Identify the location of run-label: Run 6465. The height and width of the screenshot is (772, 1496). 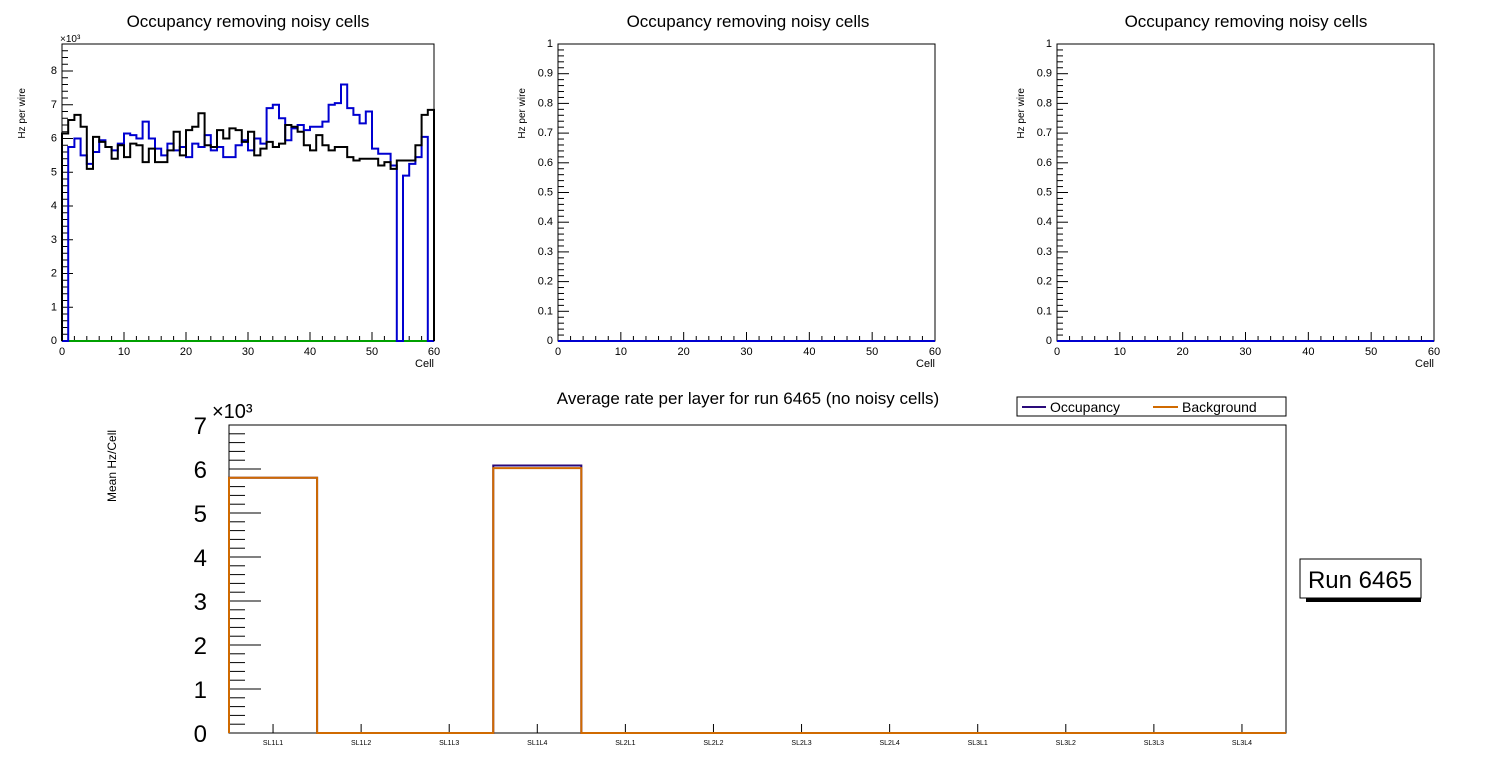
(1360, 580).